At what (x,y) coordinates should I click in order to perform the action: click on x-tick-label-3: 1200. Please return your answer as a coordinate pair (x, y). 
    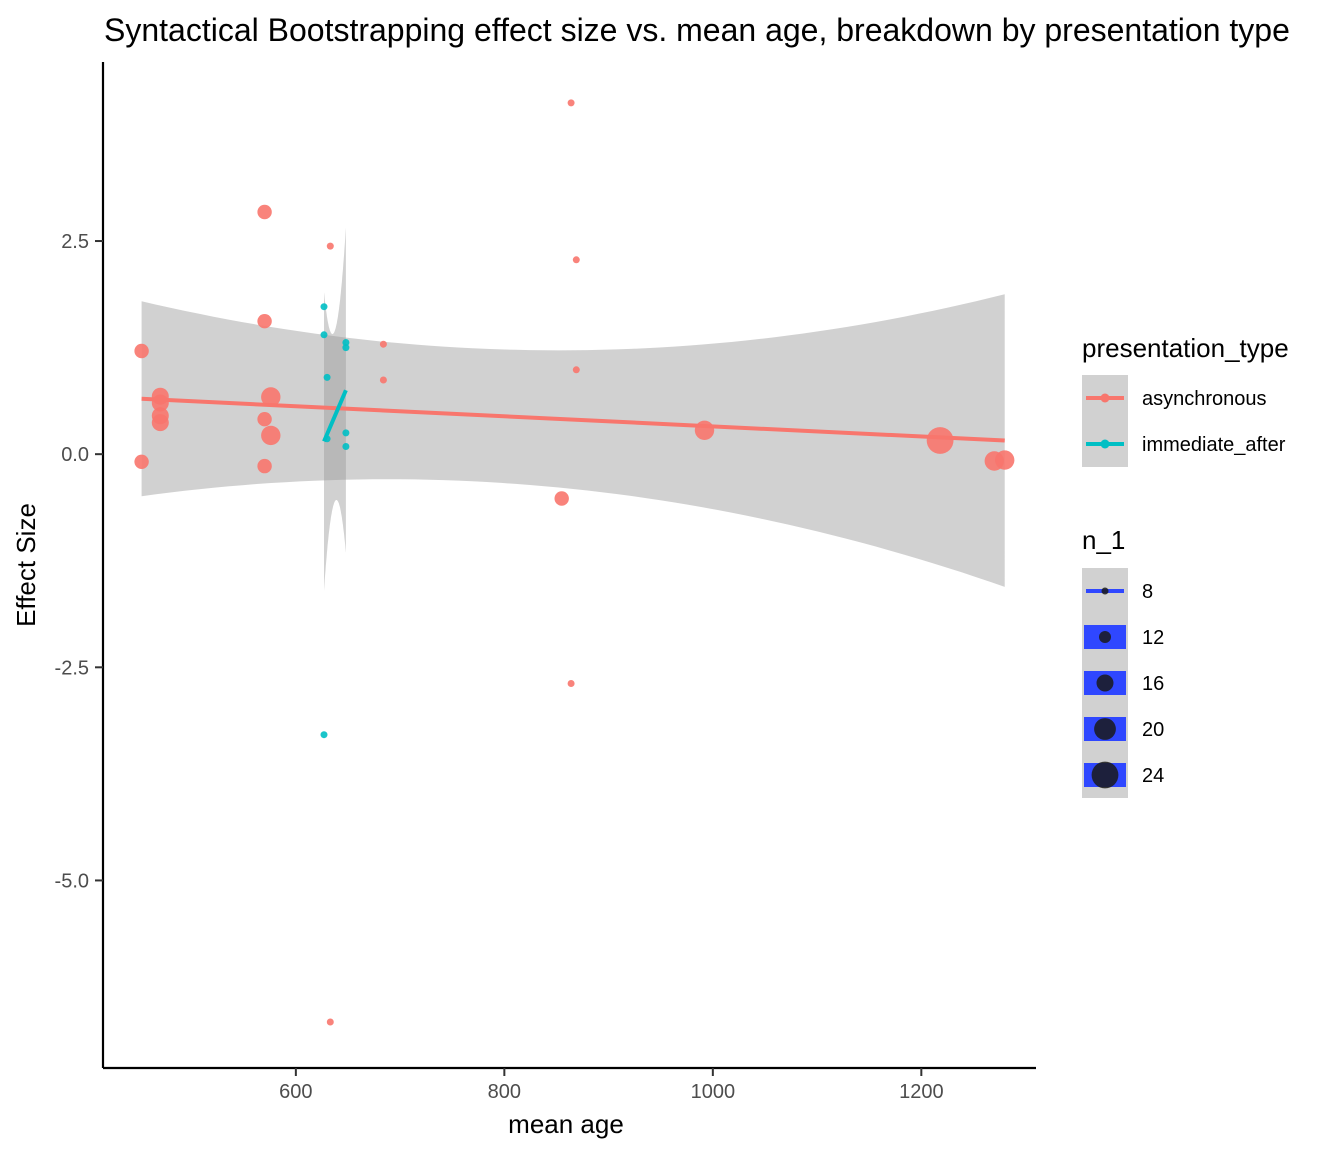
    Looking at the image, I should click on (921, 1092).